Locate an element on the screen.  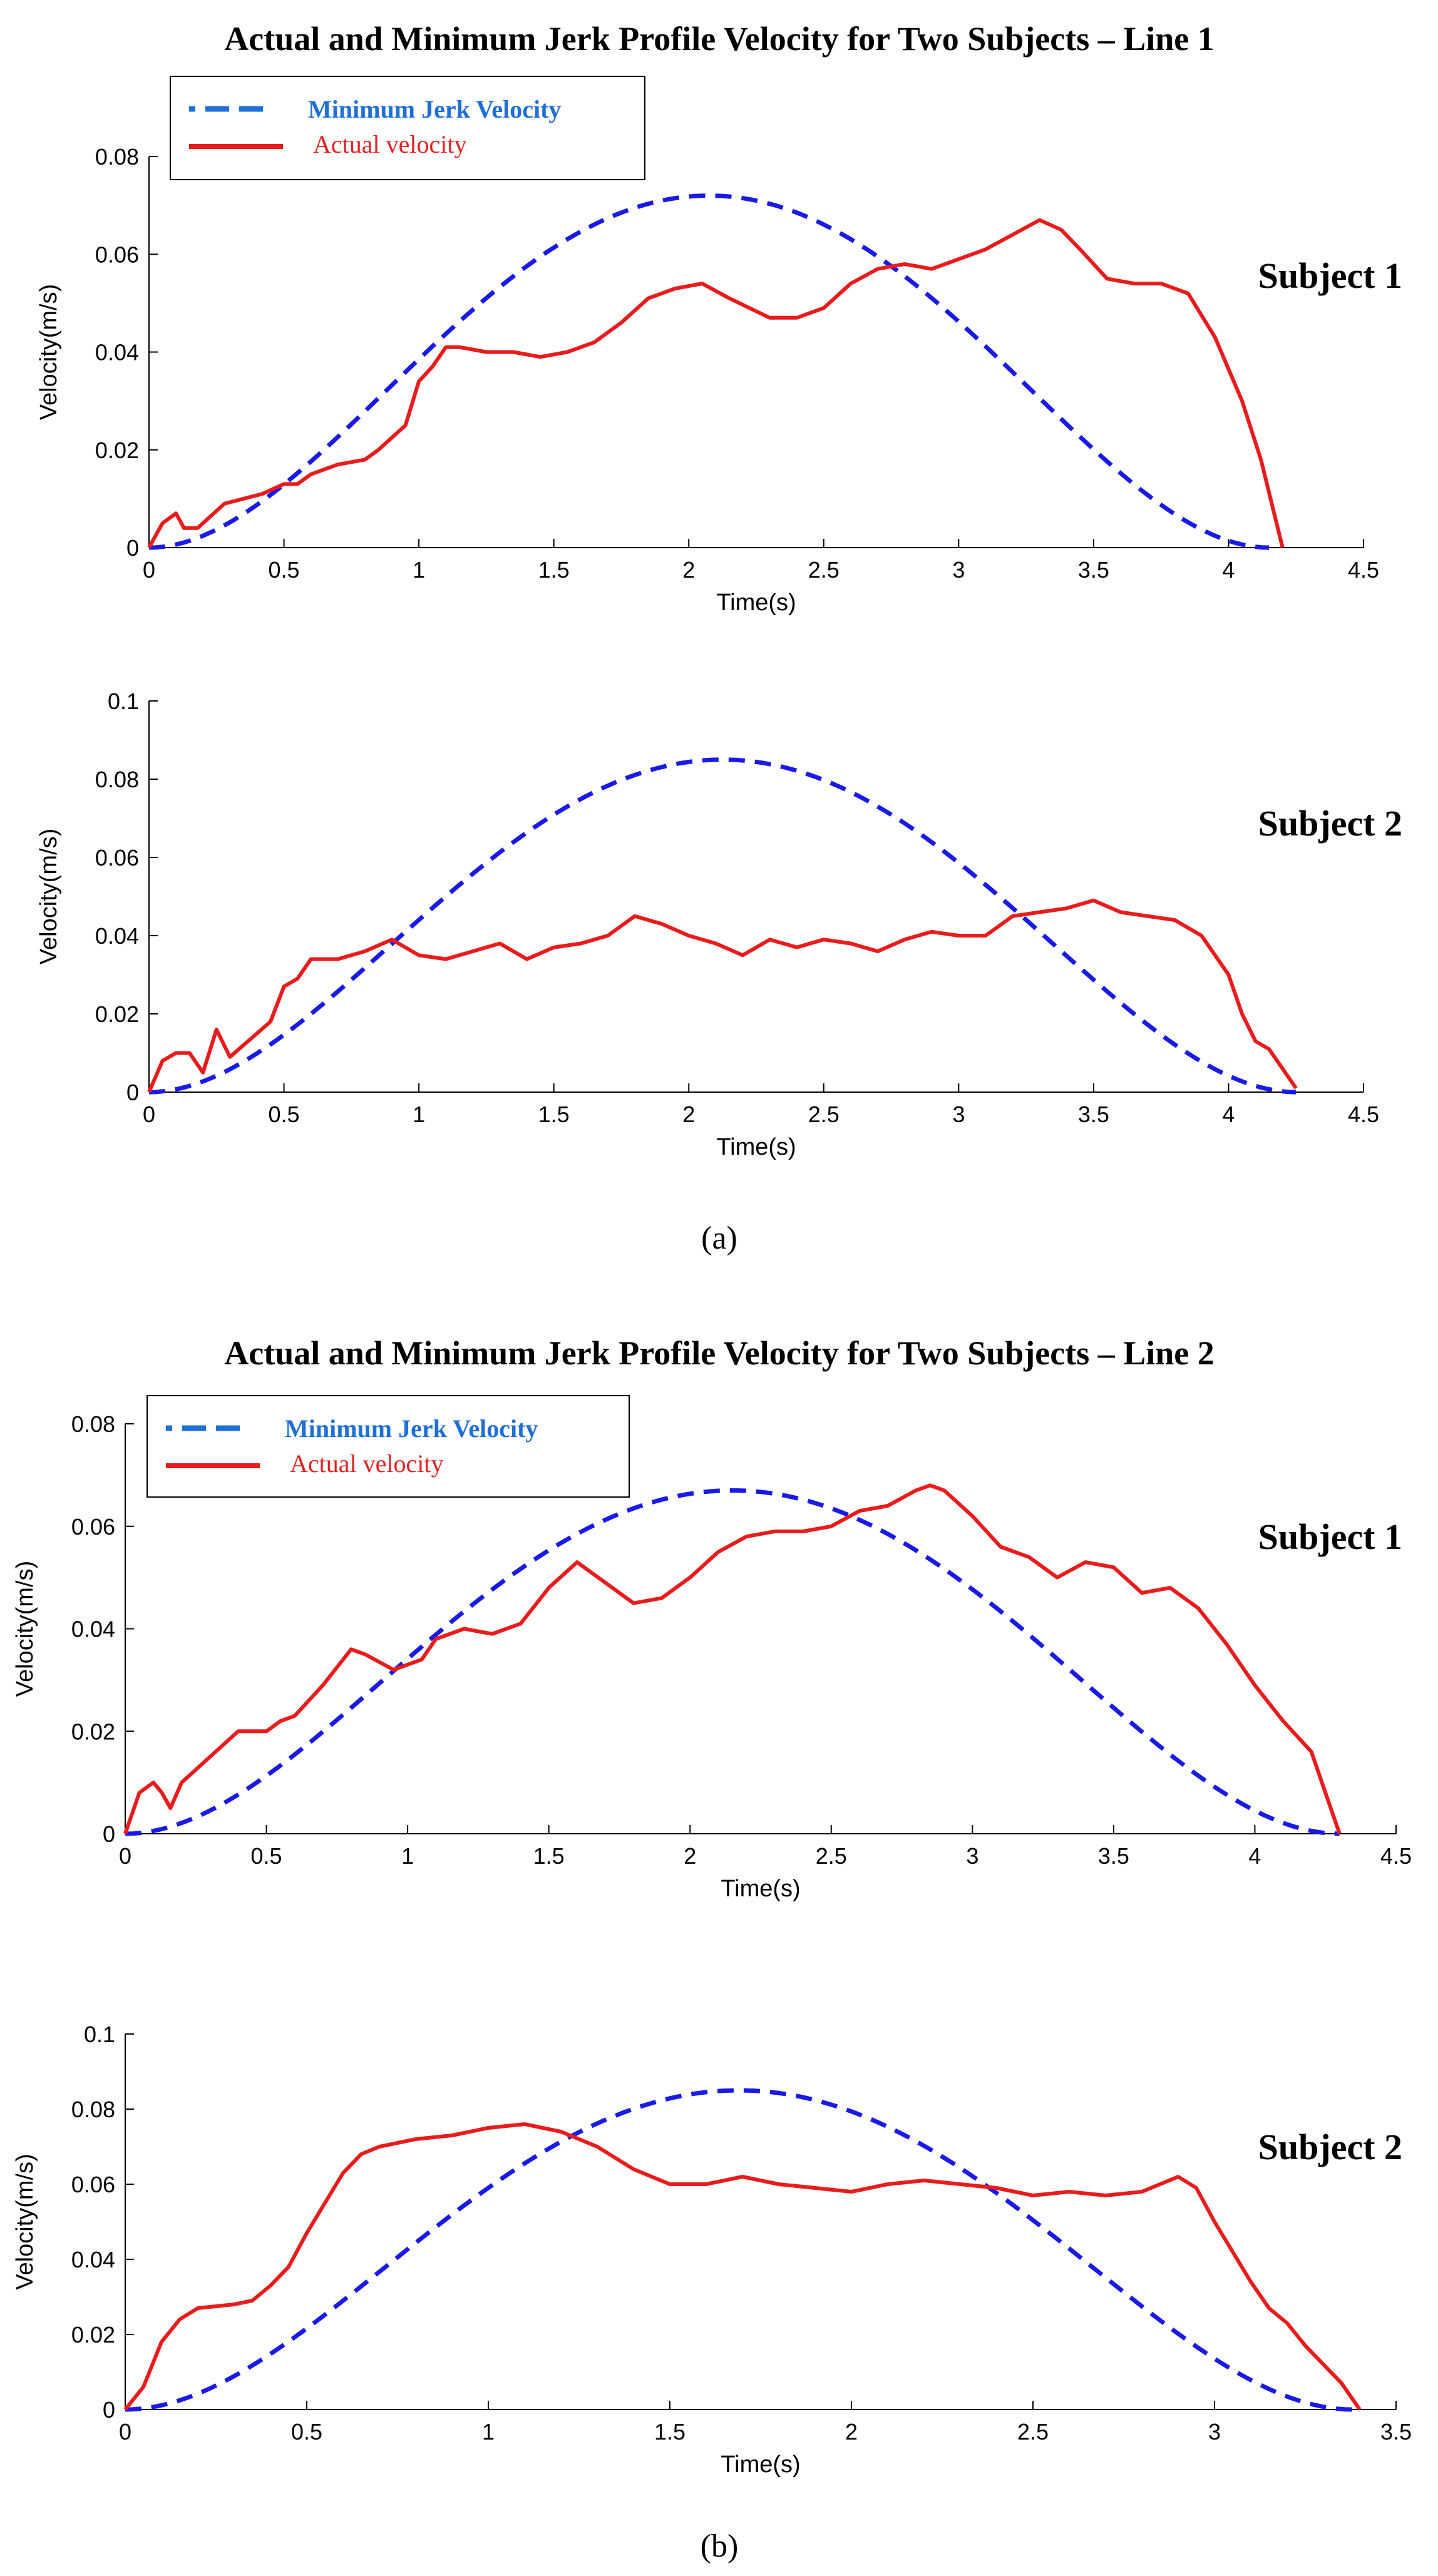
caption-b: (b) is located at coordinates (720, 2546).